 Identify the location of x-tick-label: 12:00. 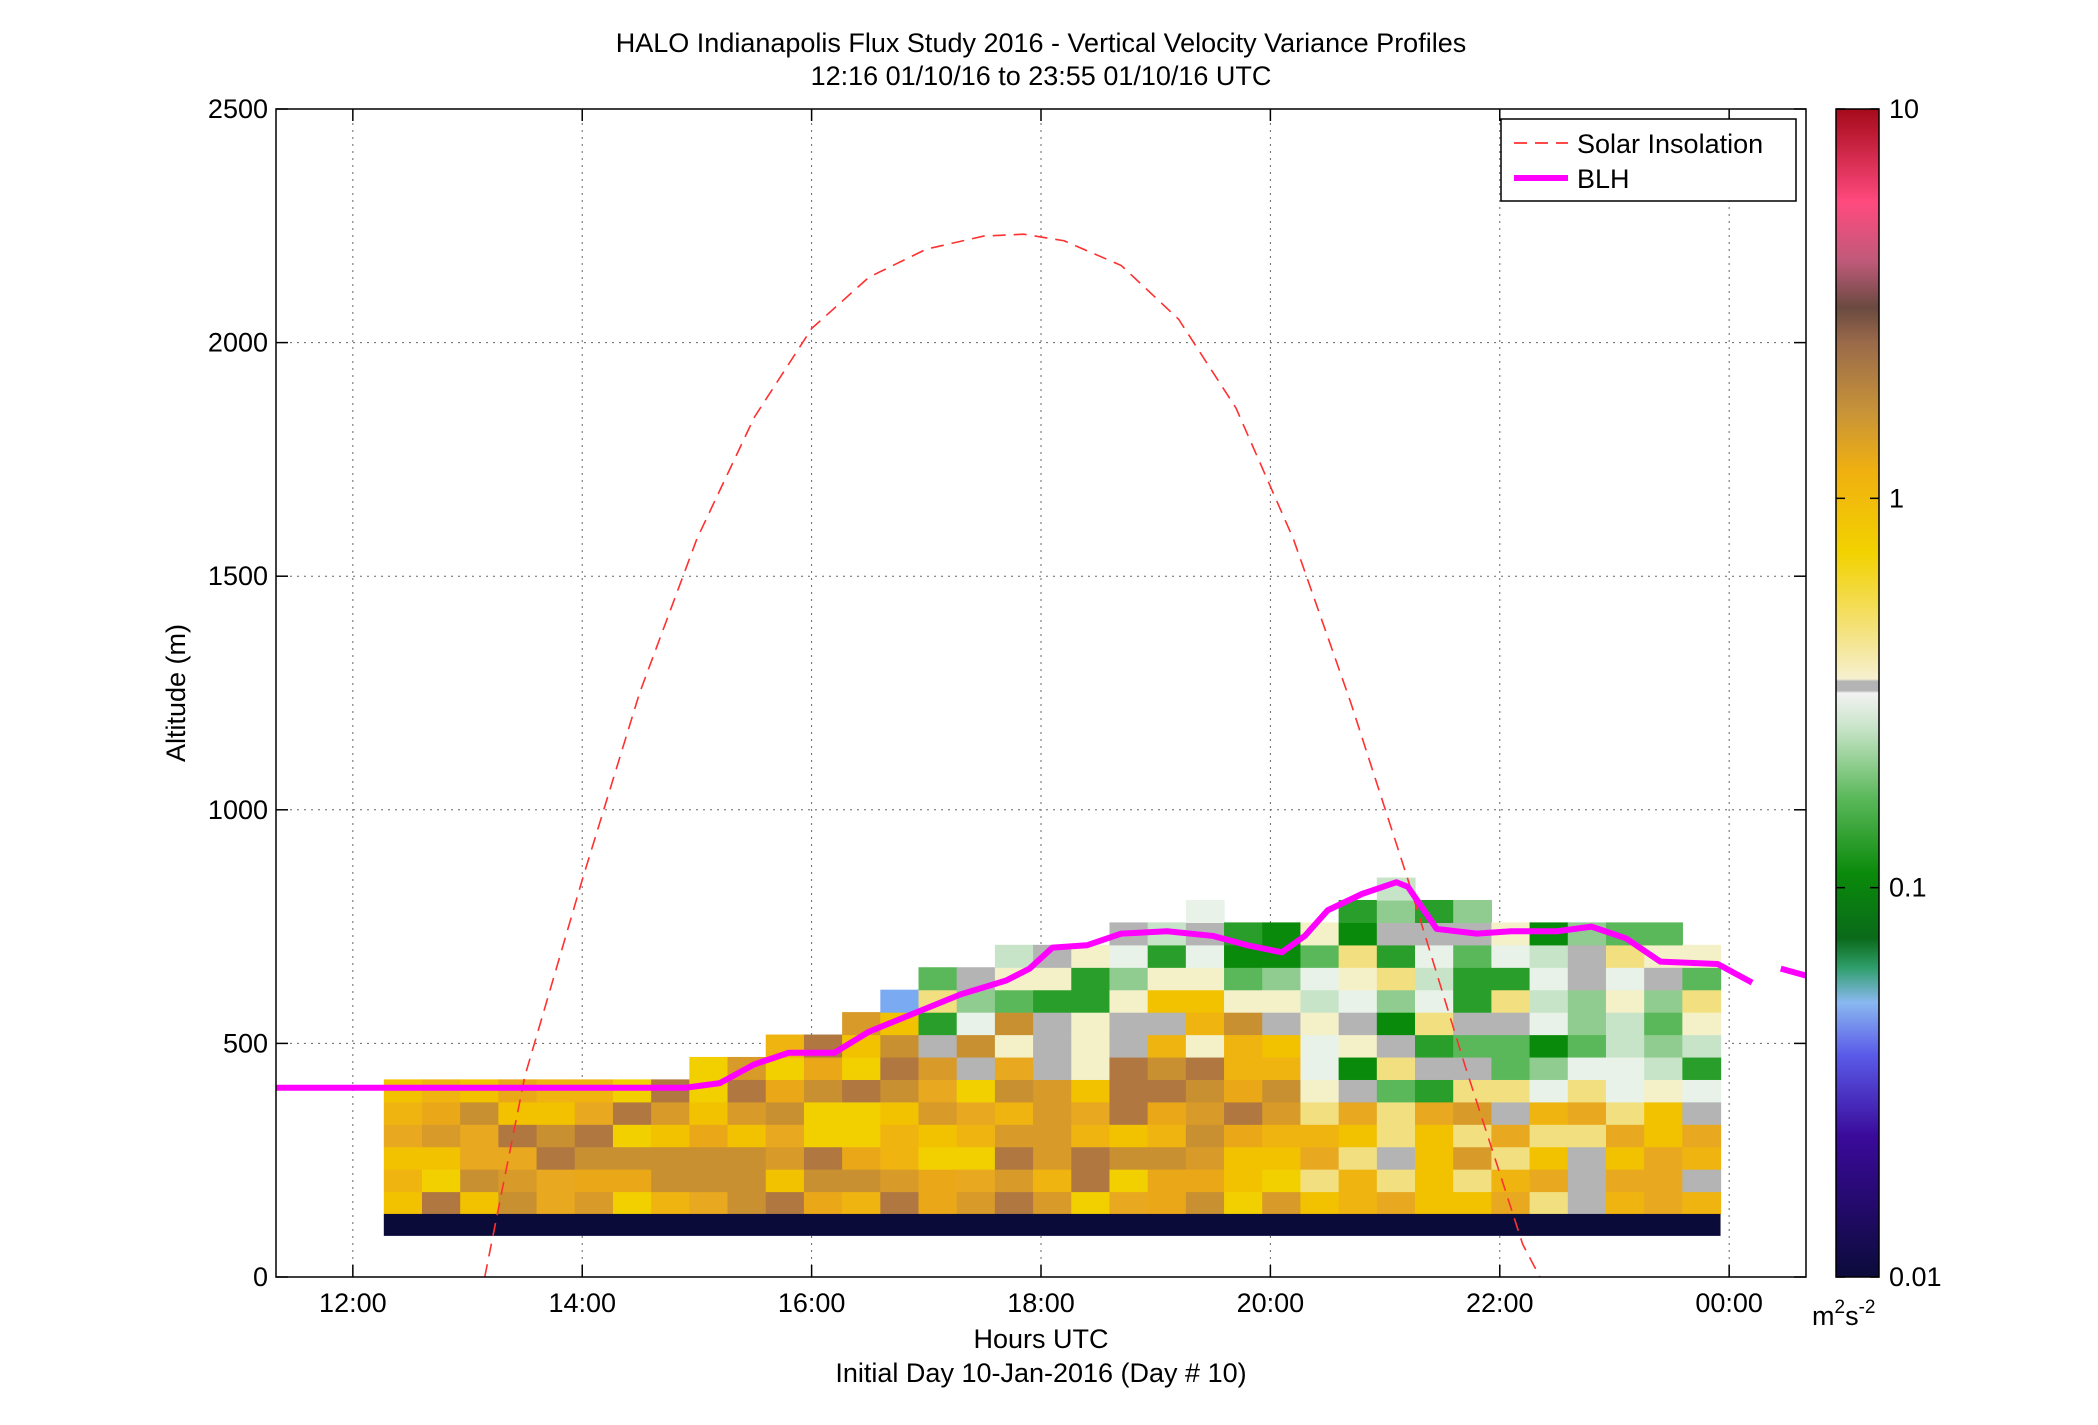
(353, 1303).